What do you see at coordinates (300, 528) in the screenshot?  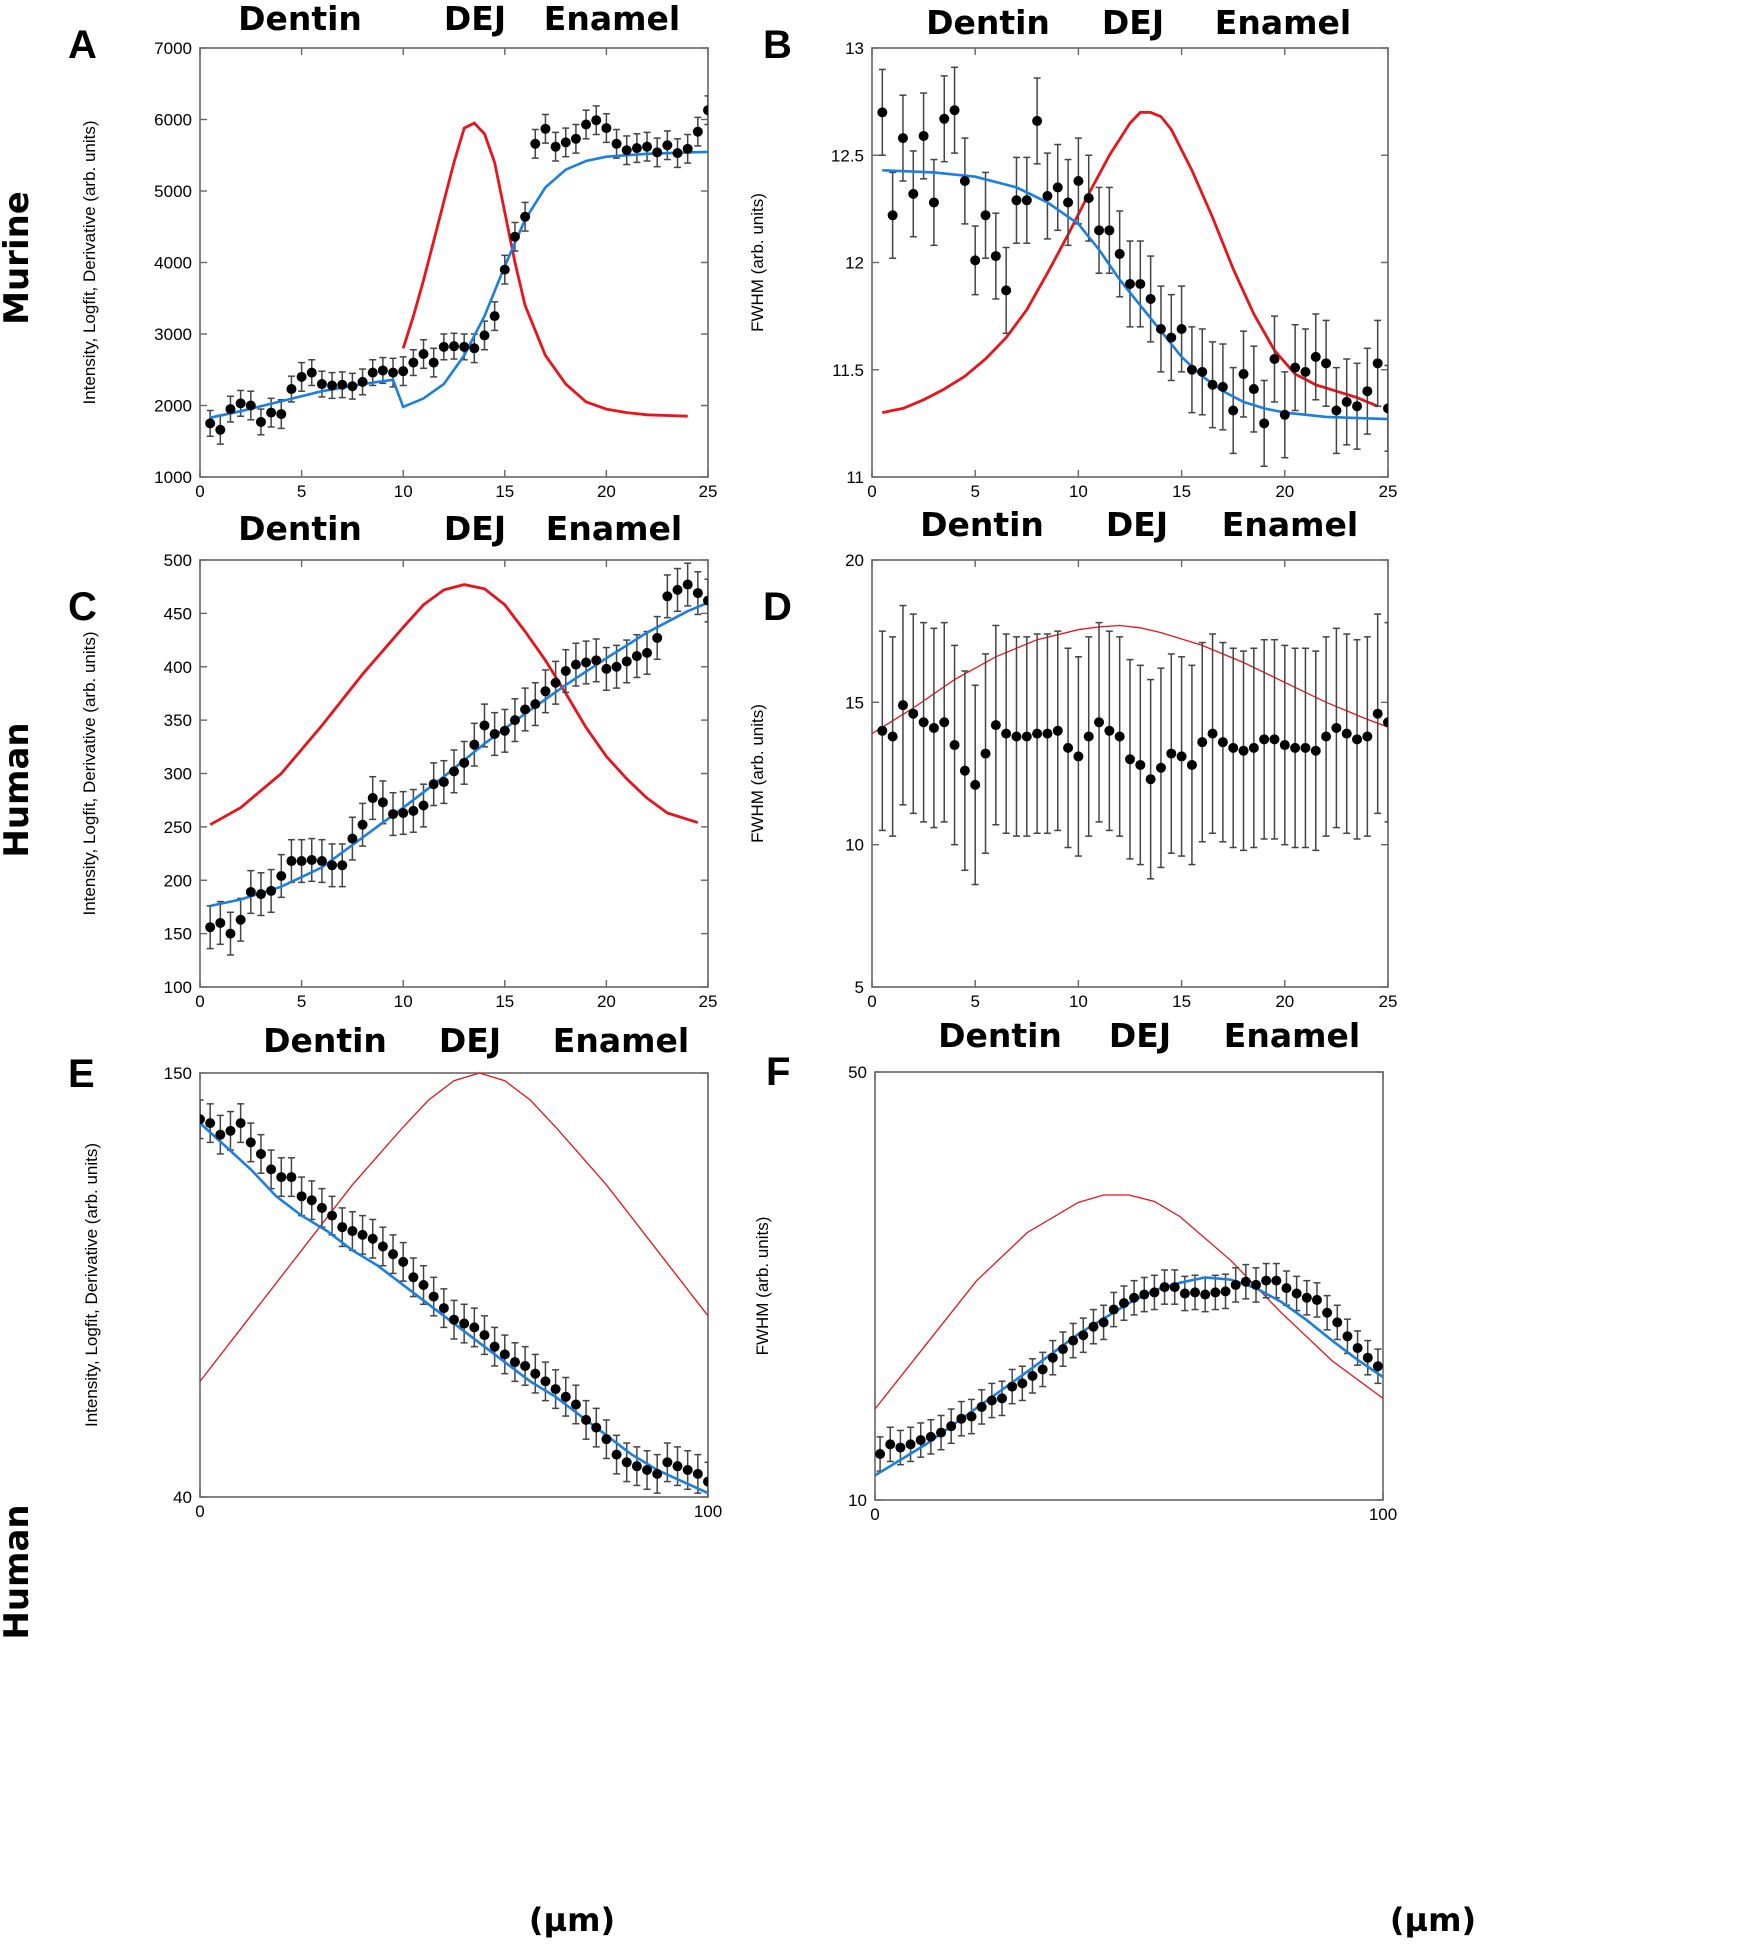 I see `region-label-c-dentin: Dentin` at bounding box center [300, 528].